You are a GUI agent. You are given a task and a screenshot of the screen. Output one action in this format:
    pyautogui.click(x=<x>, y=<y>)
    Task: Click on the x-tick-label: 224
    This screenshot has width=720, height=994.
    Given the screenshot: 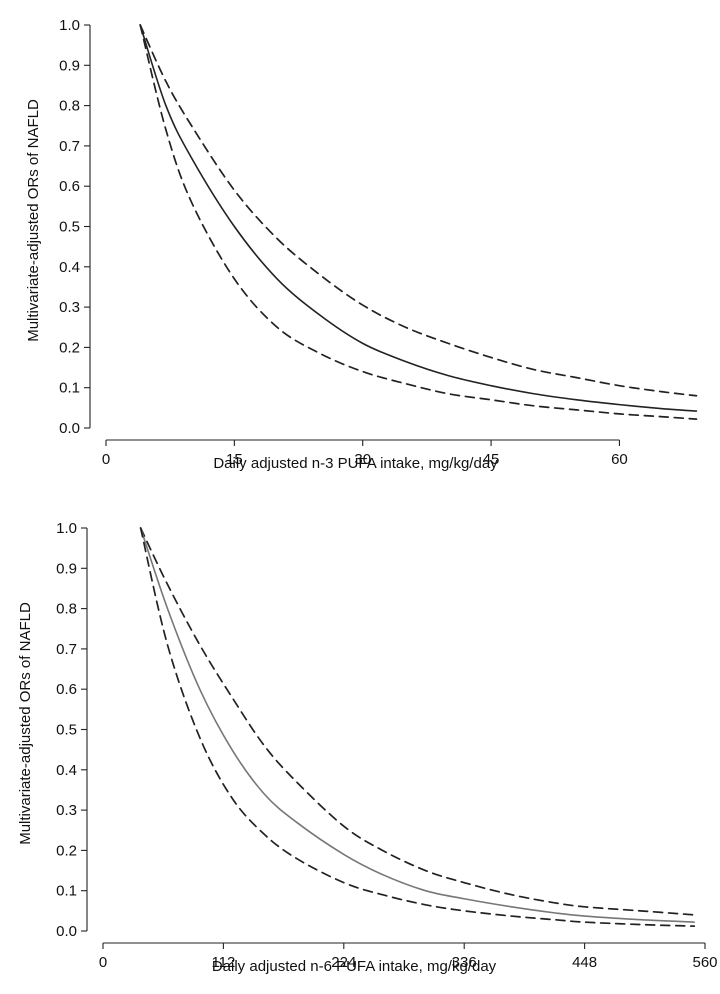 What is the action you would take?
    pyautogui.click(x=343, y=962)
    